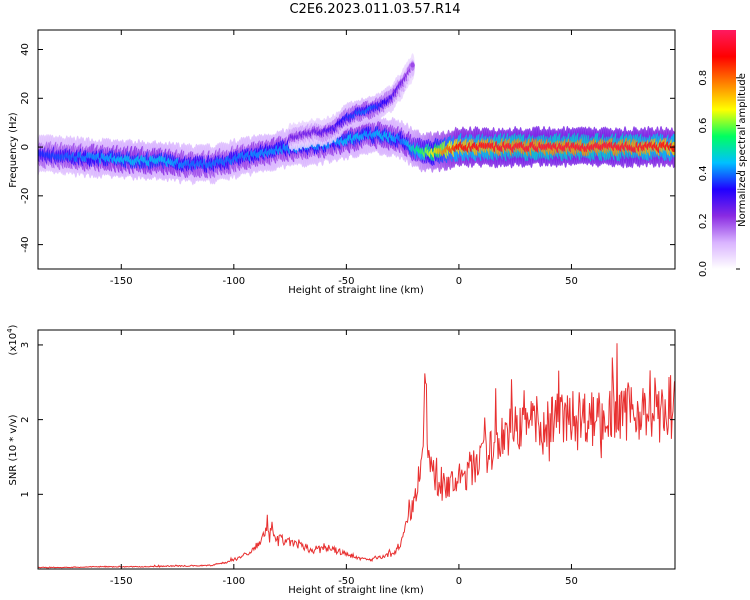  Describe the element at coordinates (25, 345) in the screenshot. I see `y-tick-label: 3` at that location.